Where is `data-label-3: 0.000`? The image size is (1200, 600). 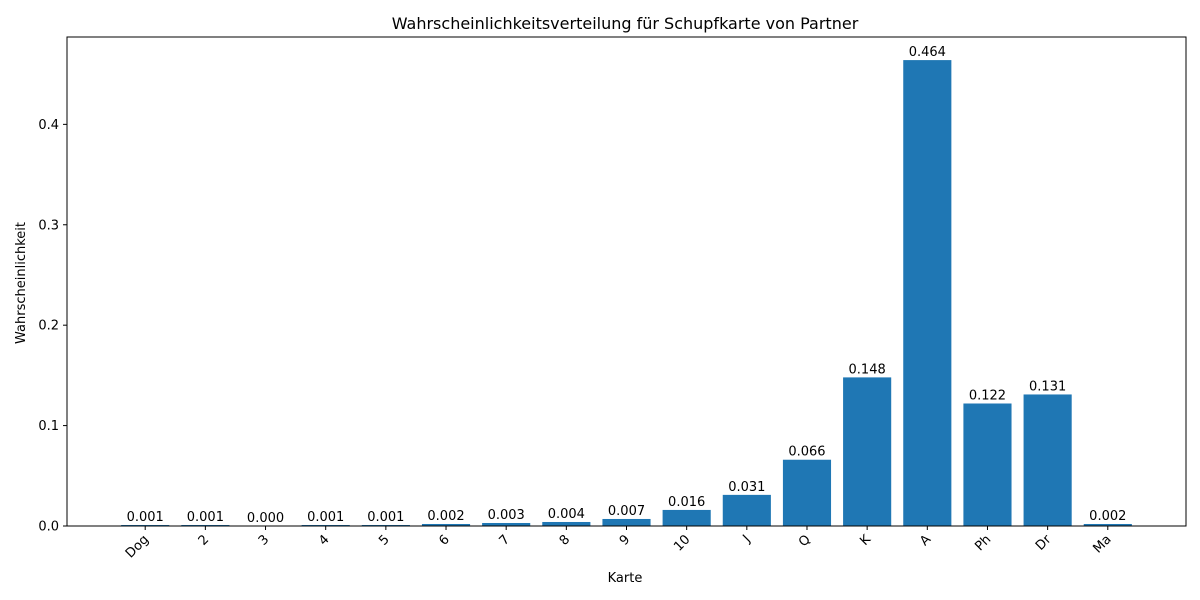 data-label-3: 0.000 is located at coordinates (265, 518).